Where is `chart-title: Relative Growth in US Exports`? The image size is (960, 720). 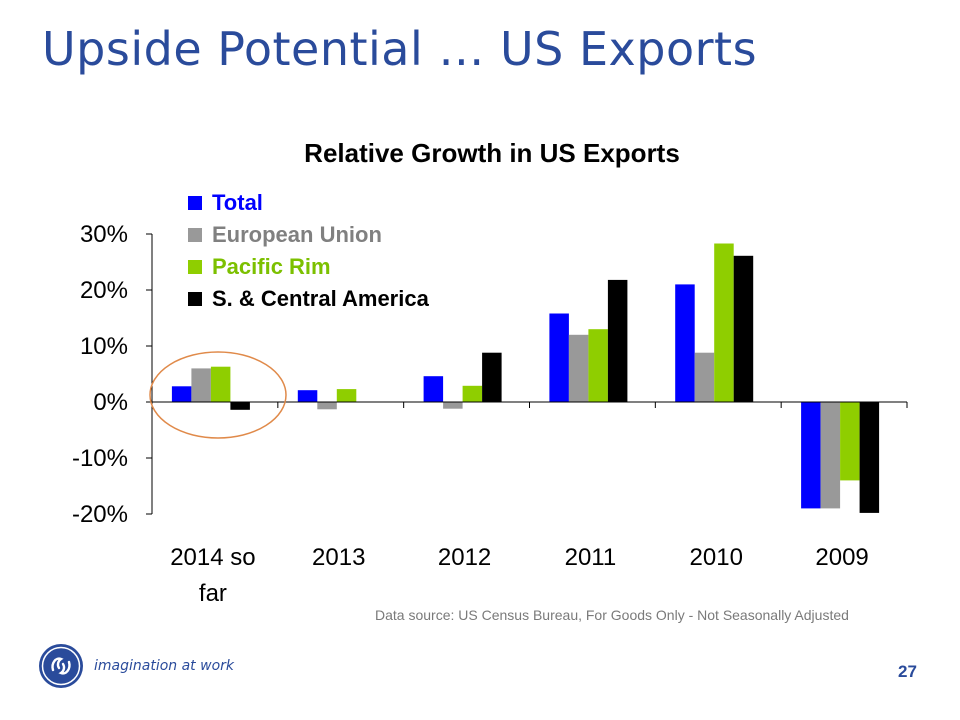
chart-title: Relative Growth in US Exports is located at coordinates (492, 153).